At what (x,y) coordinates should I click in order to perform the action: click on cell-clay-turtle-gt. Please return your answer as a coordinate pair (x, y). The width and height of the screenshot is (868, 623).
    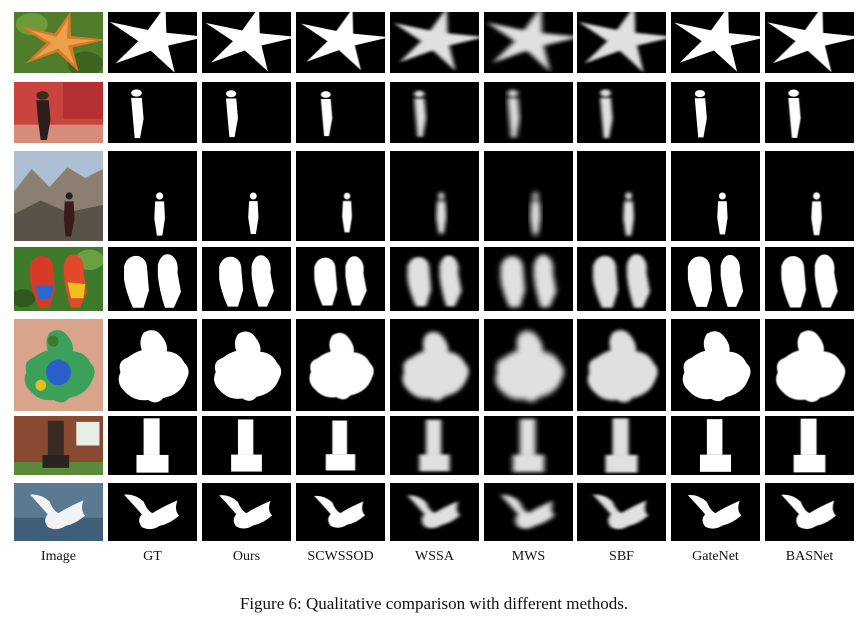
    Looking at the image, I should click on (152, 365).